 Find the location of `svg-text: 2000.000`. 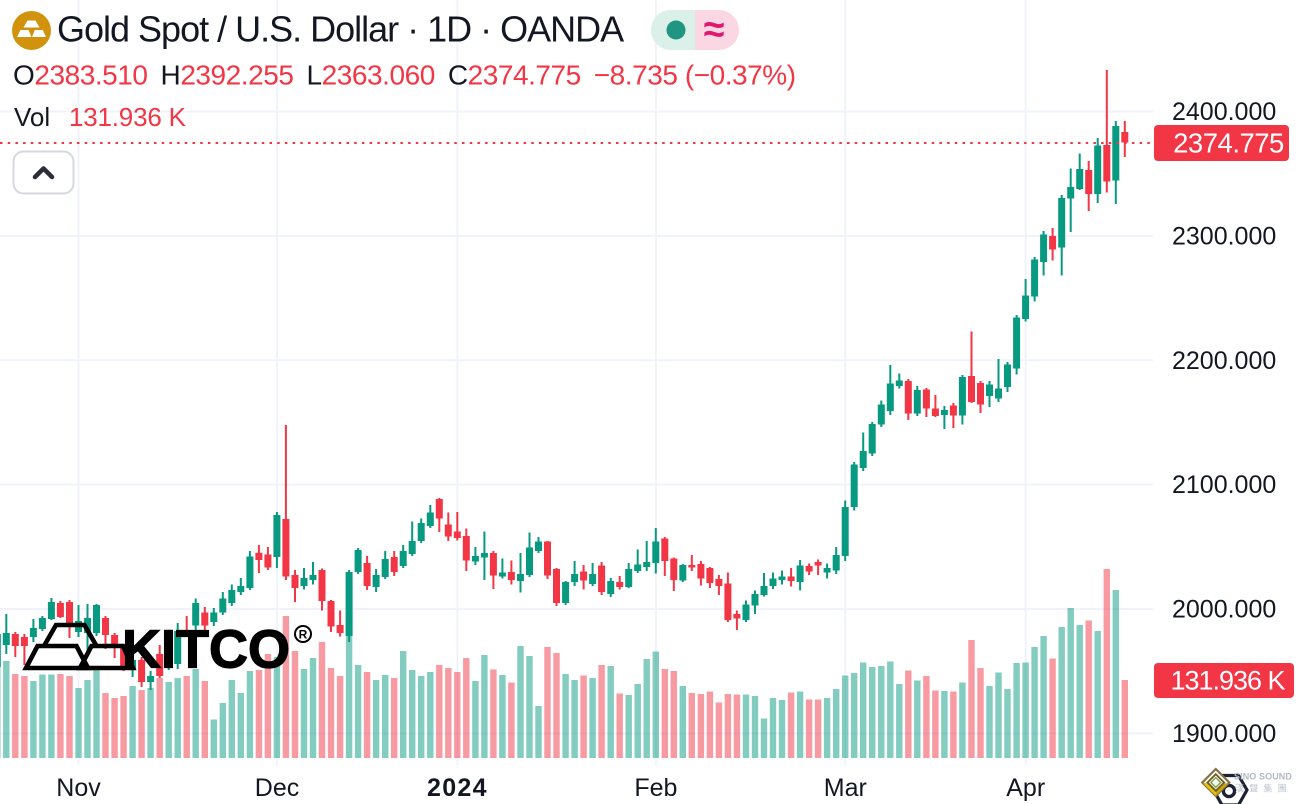

svg-text: 2000.000 is located at coordinates (1224, 610).